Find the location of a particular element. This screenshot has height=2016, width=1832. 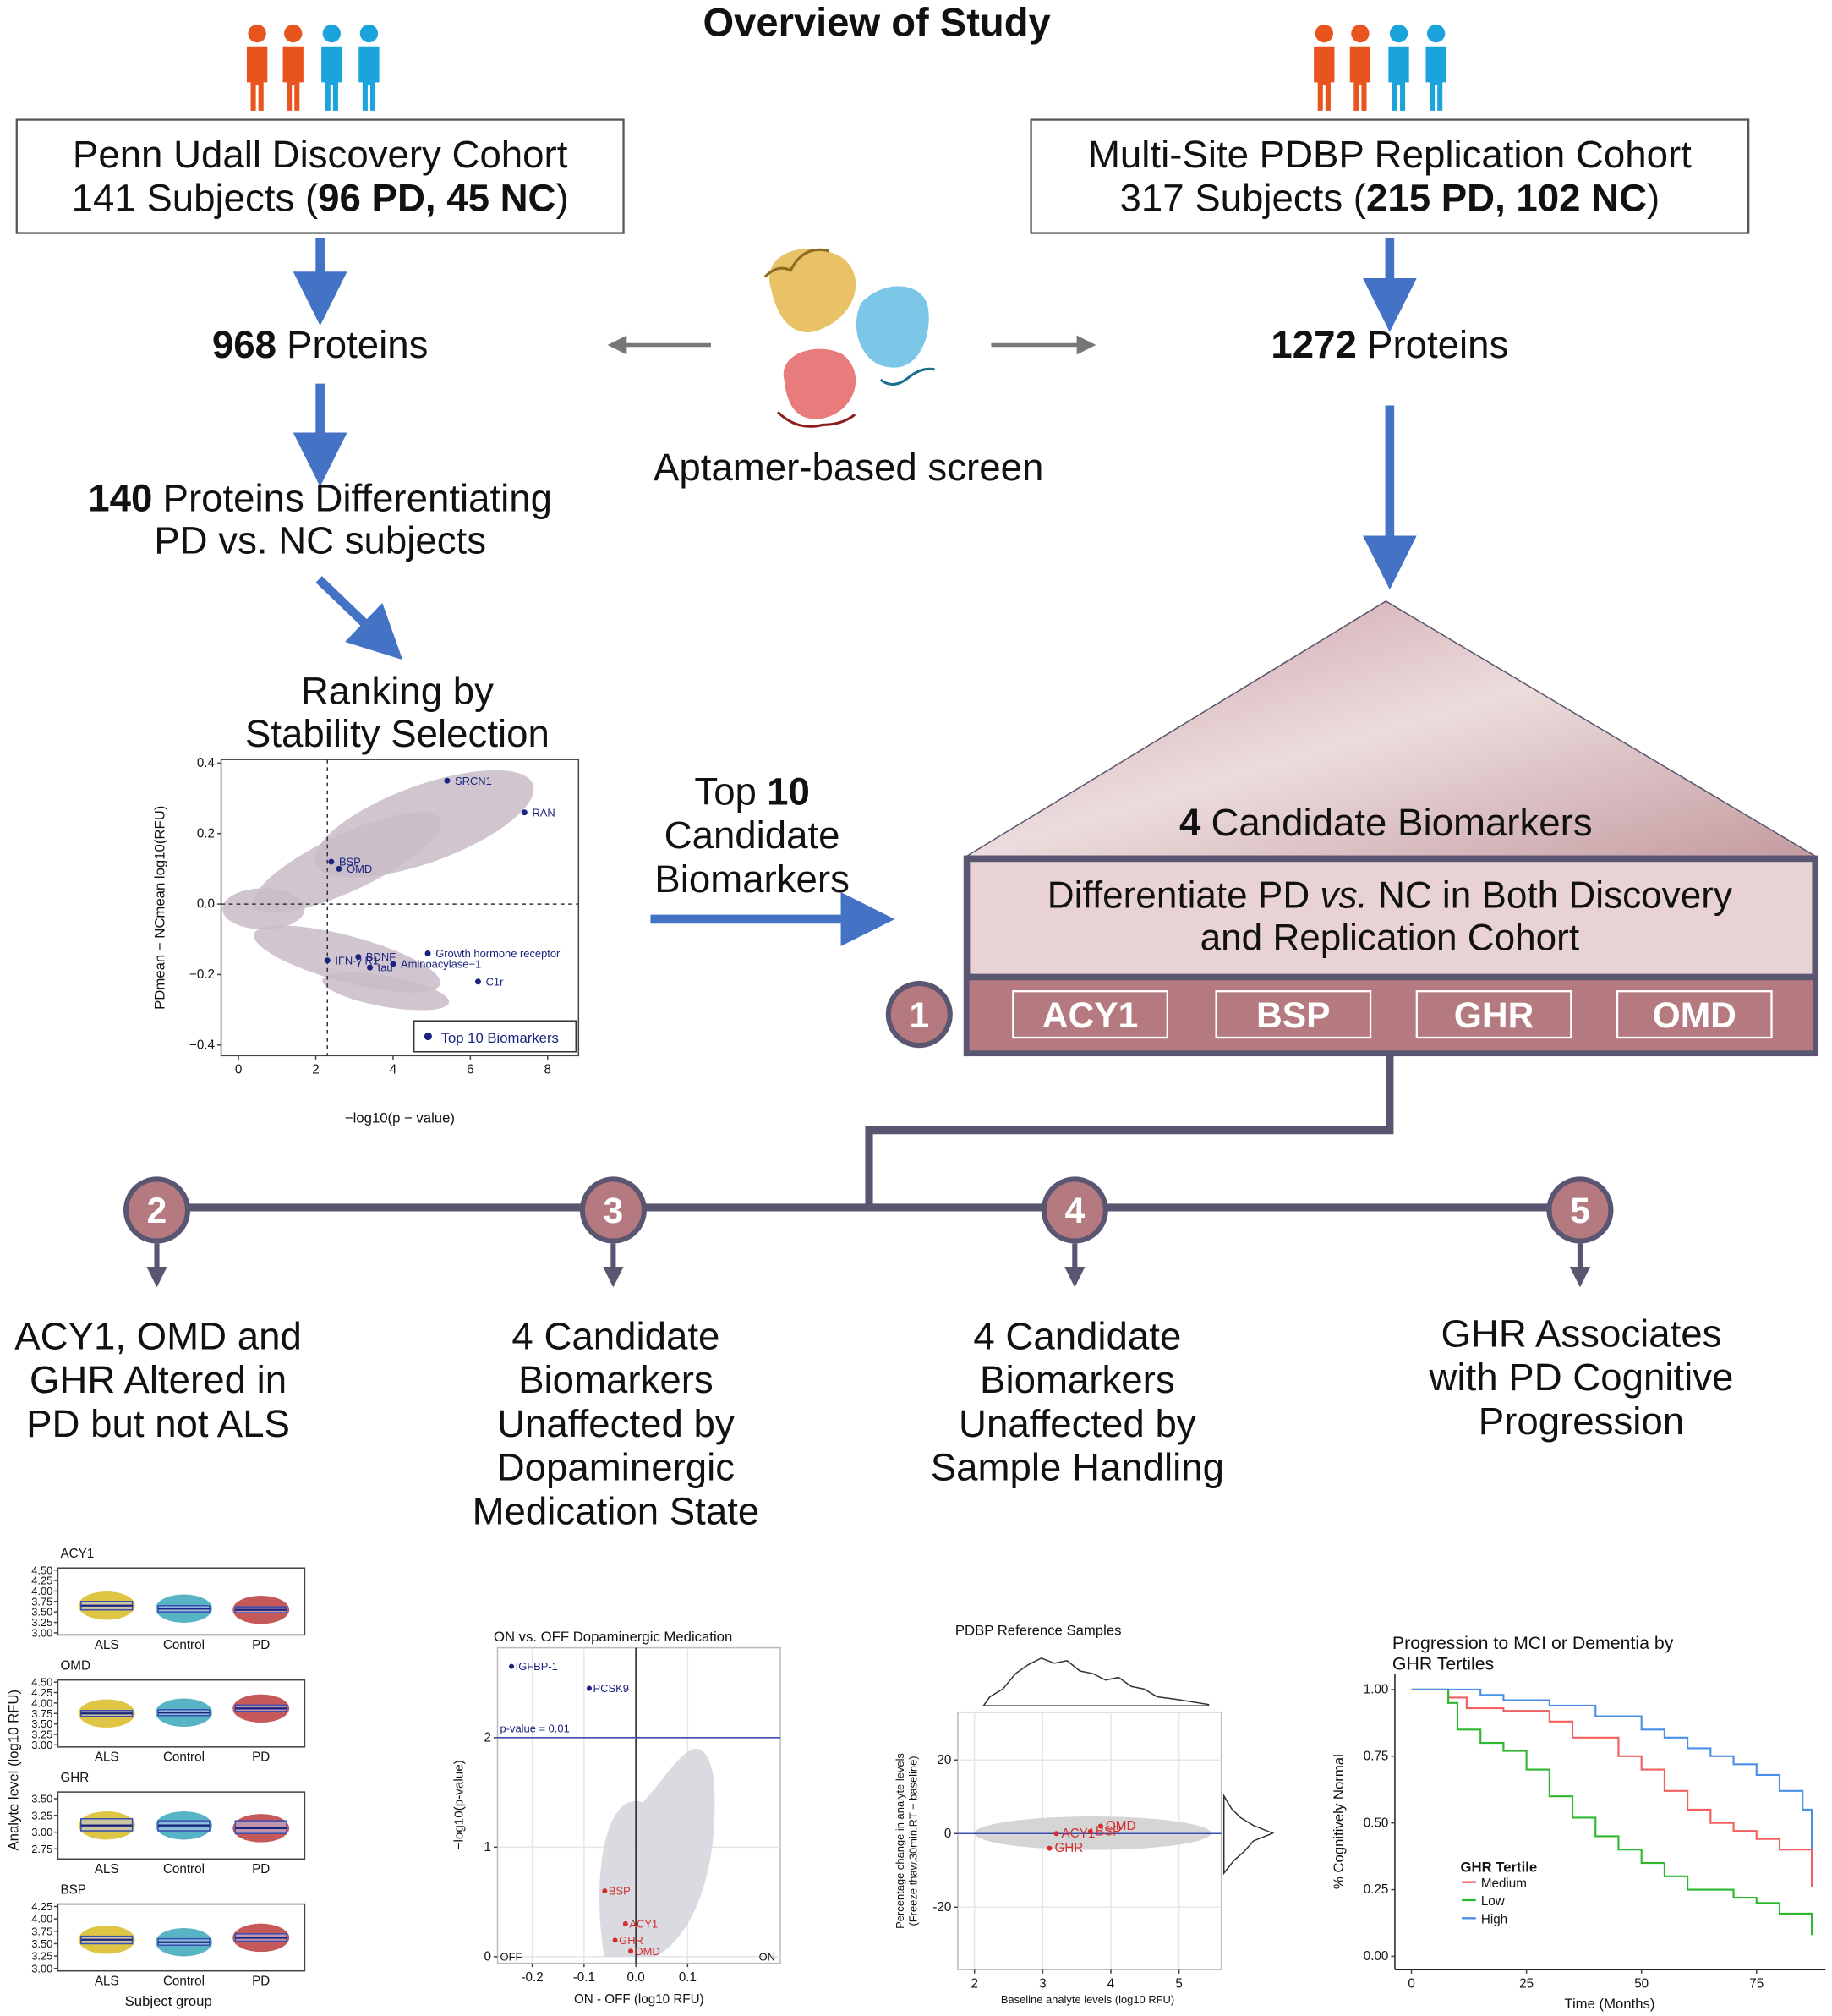

y-tick-label: −0.4 is located at coordinates (202, 1045).